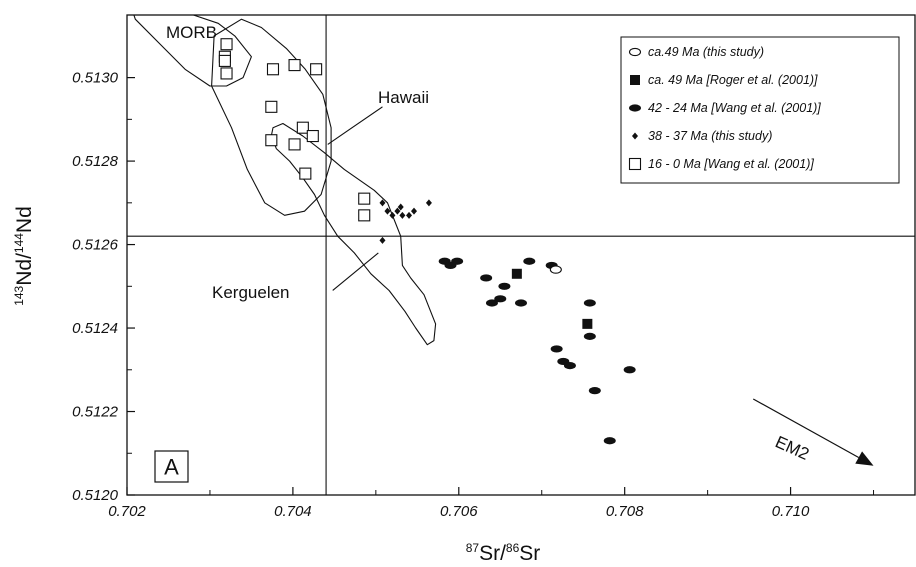  What do you see at coordinates (293, 511) in the screenshot?
I see `x-tick-label: 0.704` at bounding box center [293, 511].